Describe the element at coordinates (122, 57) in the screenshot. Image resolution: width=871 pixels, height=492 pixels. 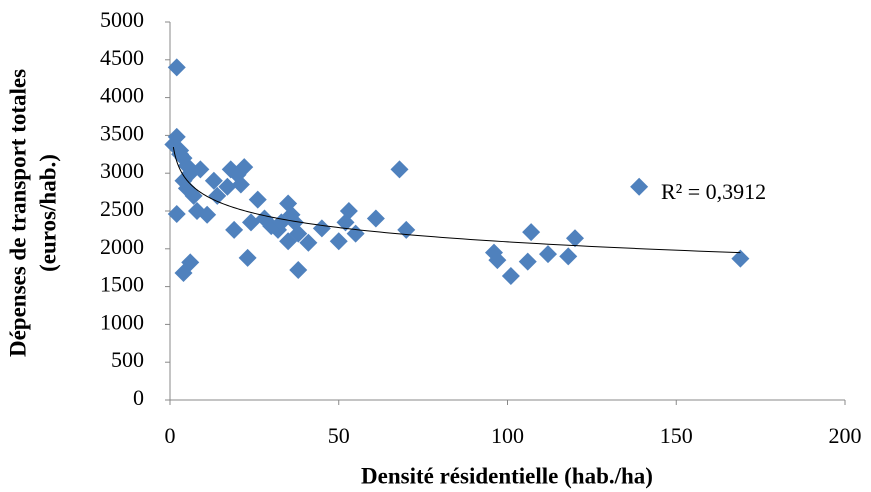
I see `y-tick-label: 4500` at that location.